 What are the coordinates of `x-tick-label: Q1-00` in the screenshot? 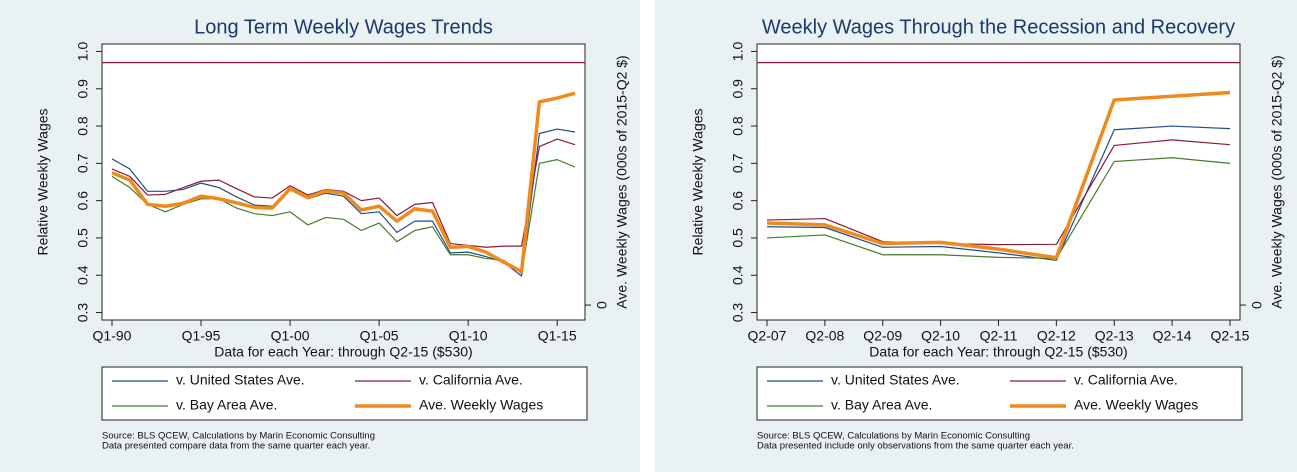 It's located at (290, 336).